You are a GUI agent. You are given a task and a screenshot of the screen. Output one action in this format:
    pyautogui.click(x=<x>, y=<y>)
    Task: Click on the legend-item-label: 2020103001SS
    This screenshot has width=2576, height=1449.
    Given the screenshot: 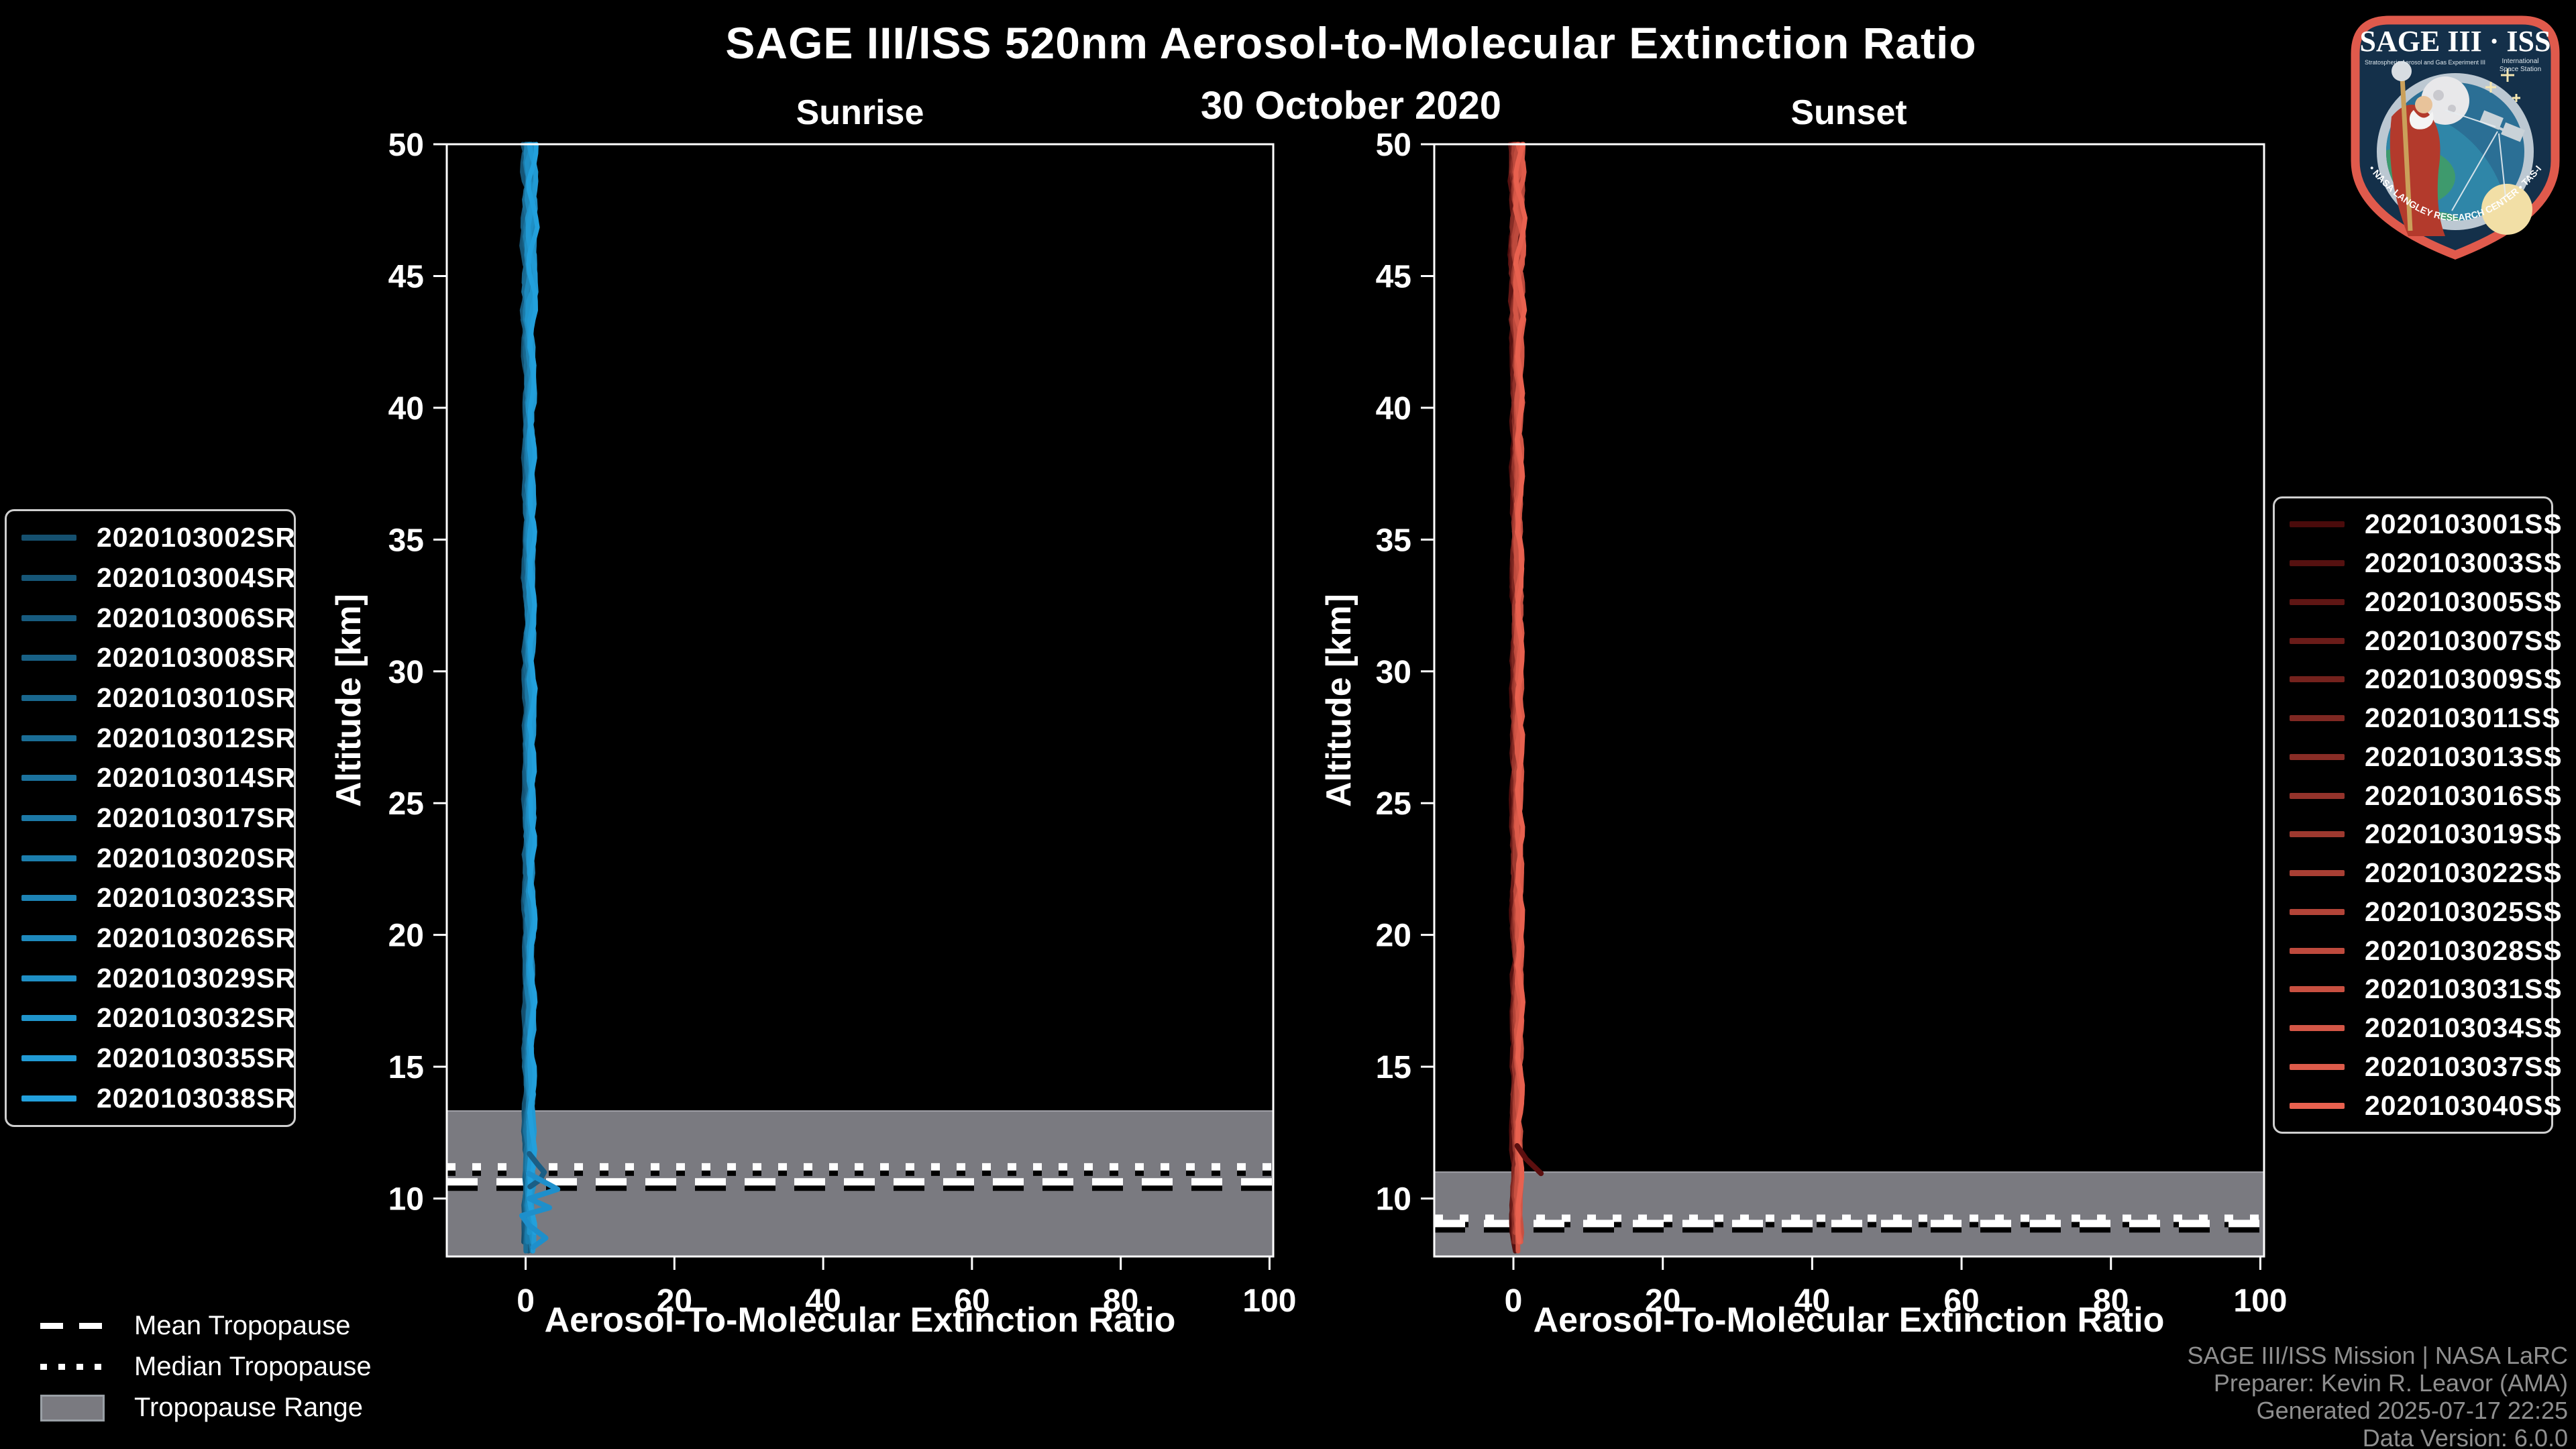 What is the action you would take?
    pyautogui.click(x=2464, y=524)
    